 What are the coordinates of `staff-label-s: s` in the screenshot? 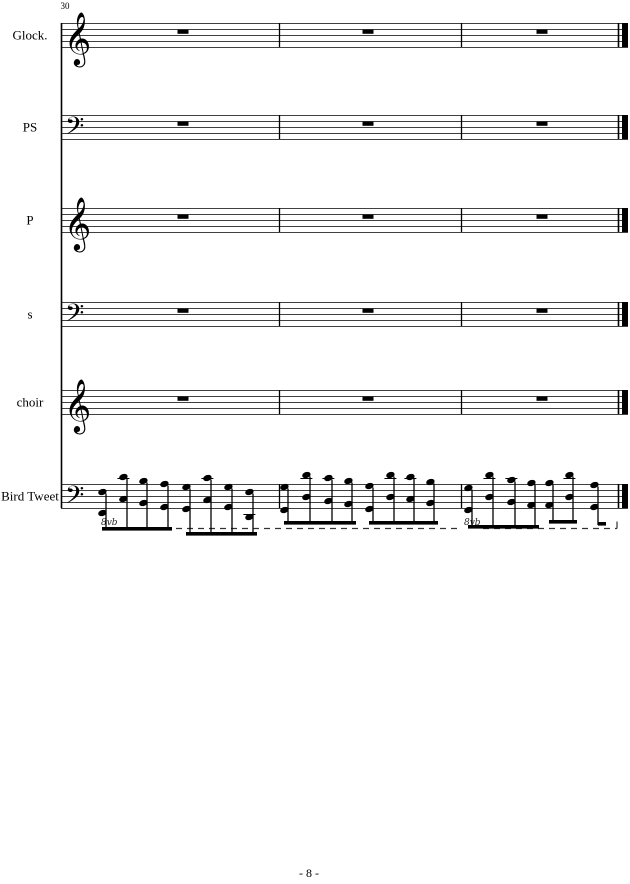 It's located at (29, 314).